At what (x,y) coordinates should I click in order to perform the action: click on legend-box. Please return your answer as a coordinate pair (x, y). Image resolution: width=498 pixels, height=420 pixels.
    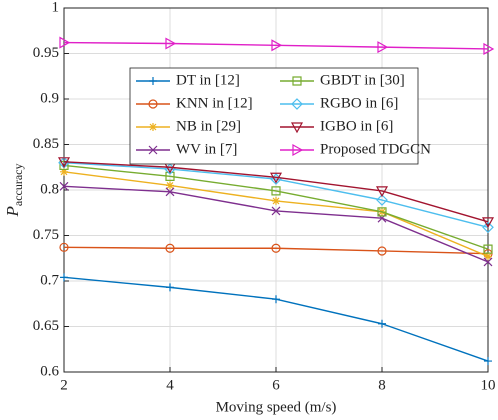
    Looking at the image, I should click on (274, 116).